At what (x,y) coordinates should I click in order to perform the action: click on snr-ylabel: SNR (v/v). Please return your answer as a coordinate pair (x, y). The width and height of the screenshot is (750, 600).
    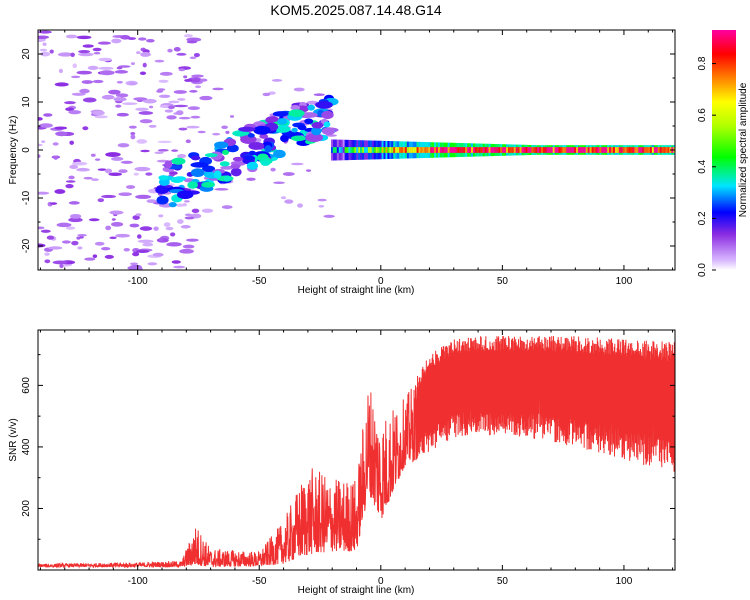
    Looking at the image, I should click on (13, 439).